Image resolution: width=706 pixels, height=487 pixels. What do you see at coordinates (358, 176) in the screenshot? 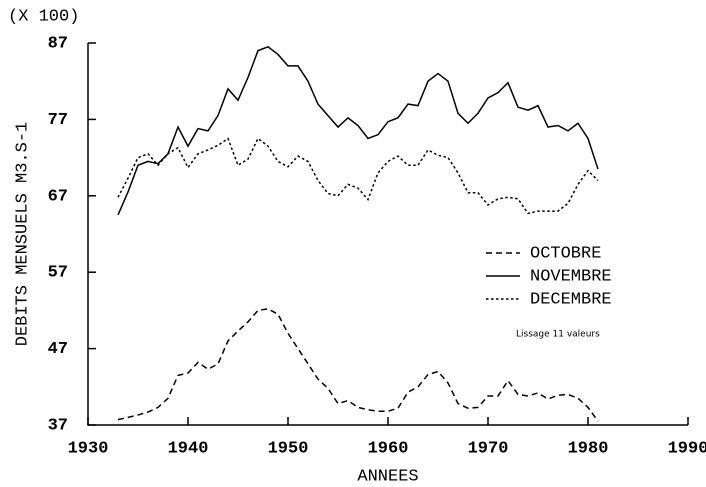
I see `series-line` at bounding box center [358, 176].